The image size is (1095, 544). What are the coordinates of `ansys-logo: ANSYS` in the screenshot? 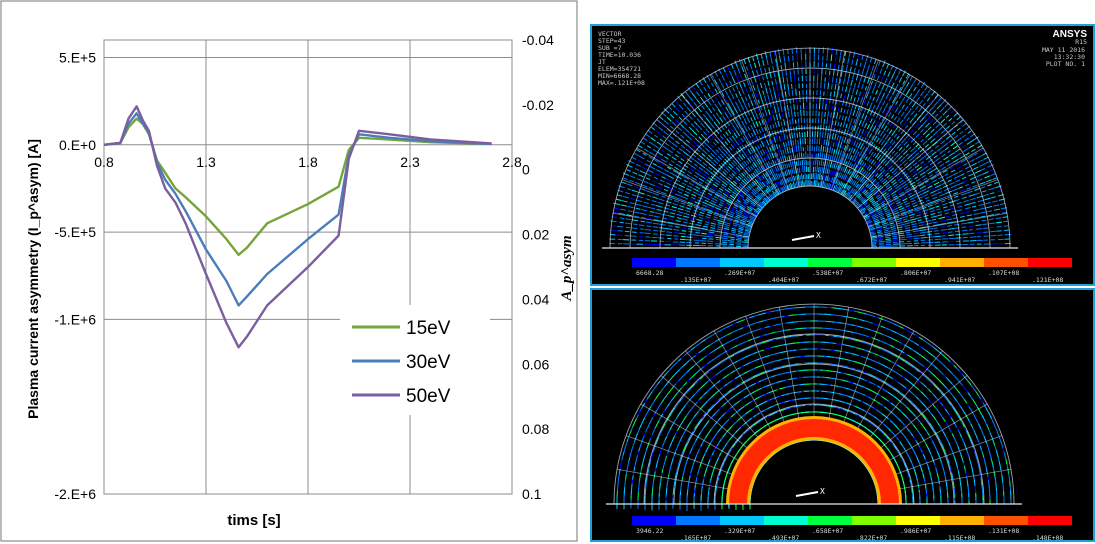 It's located at (1070, 34).